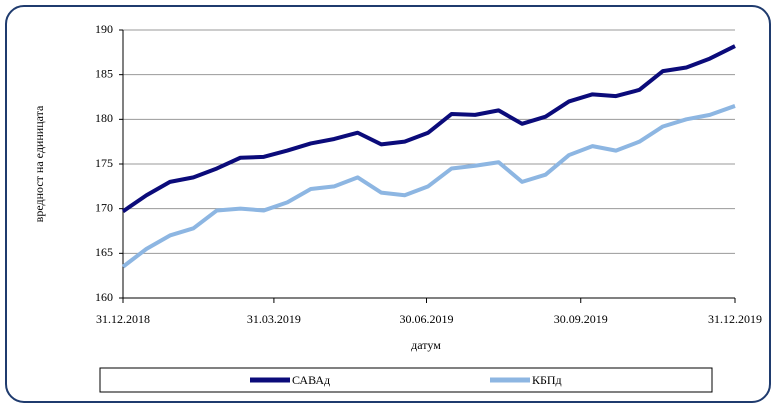  I want to click on legend-box, so click(406, 380).